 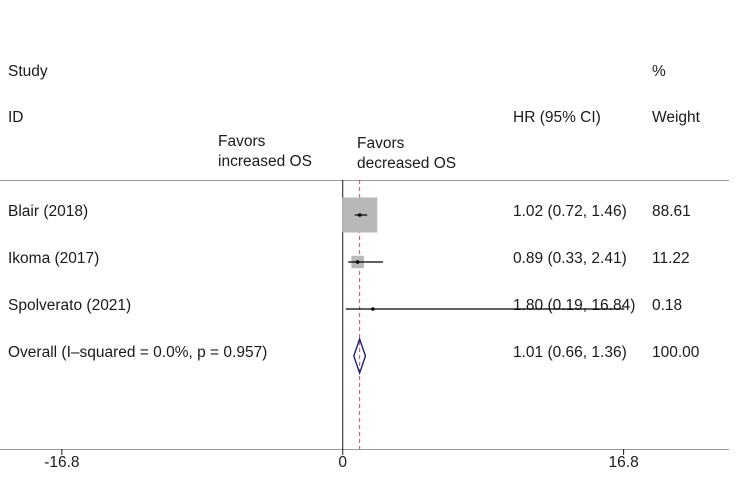 What do you see at coordinates (61, 462) in the screenshot?
I see `x-tick-label-1: -16.8` at bounding box center [61, 462].